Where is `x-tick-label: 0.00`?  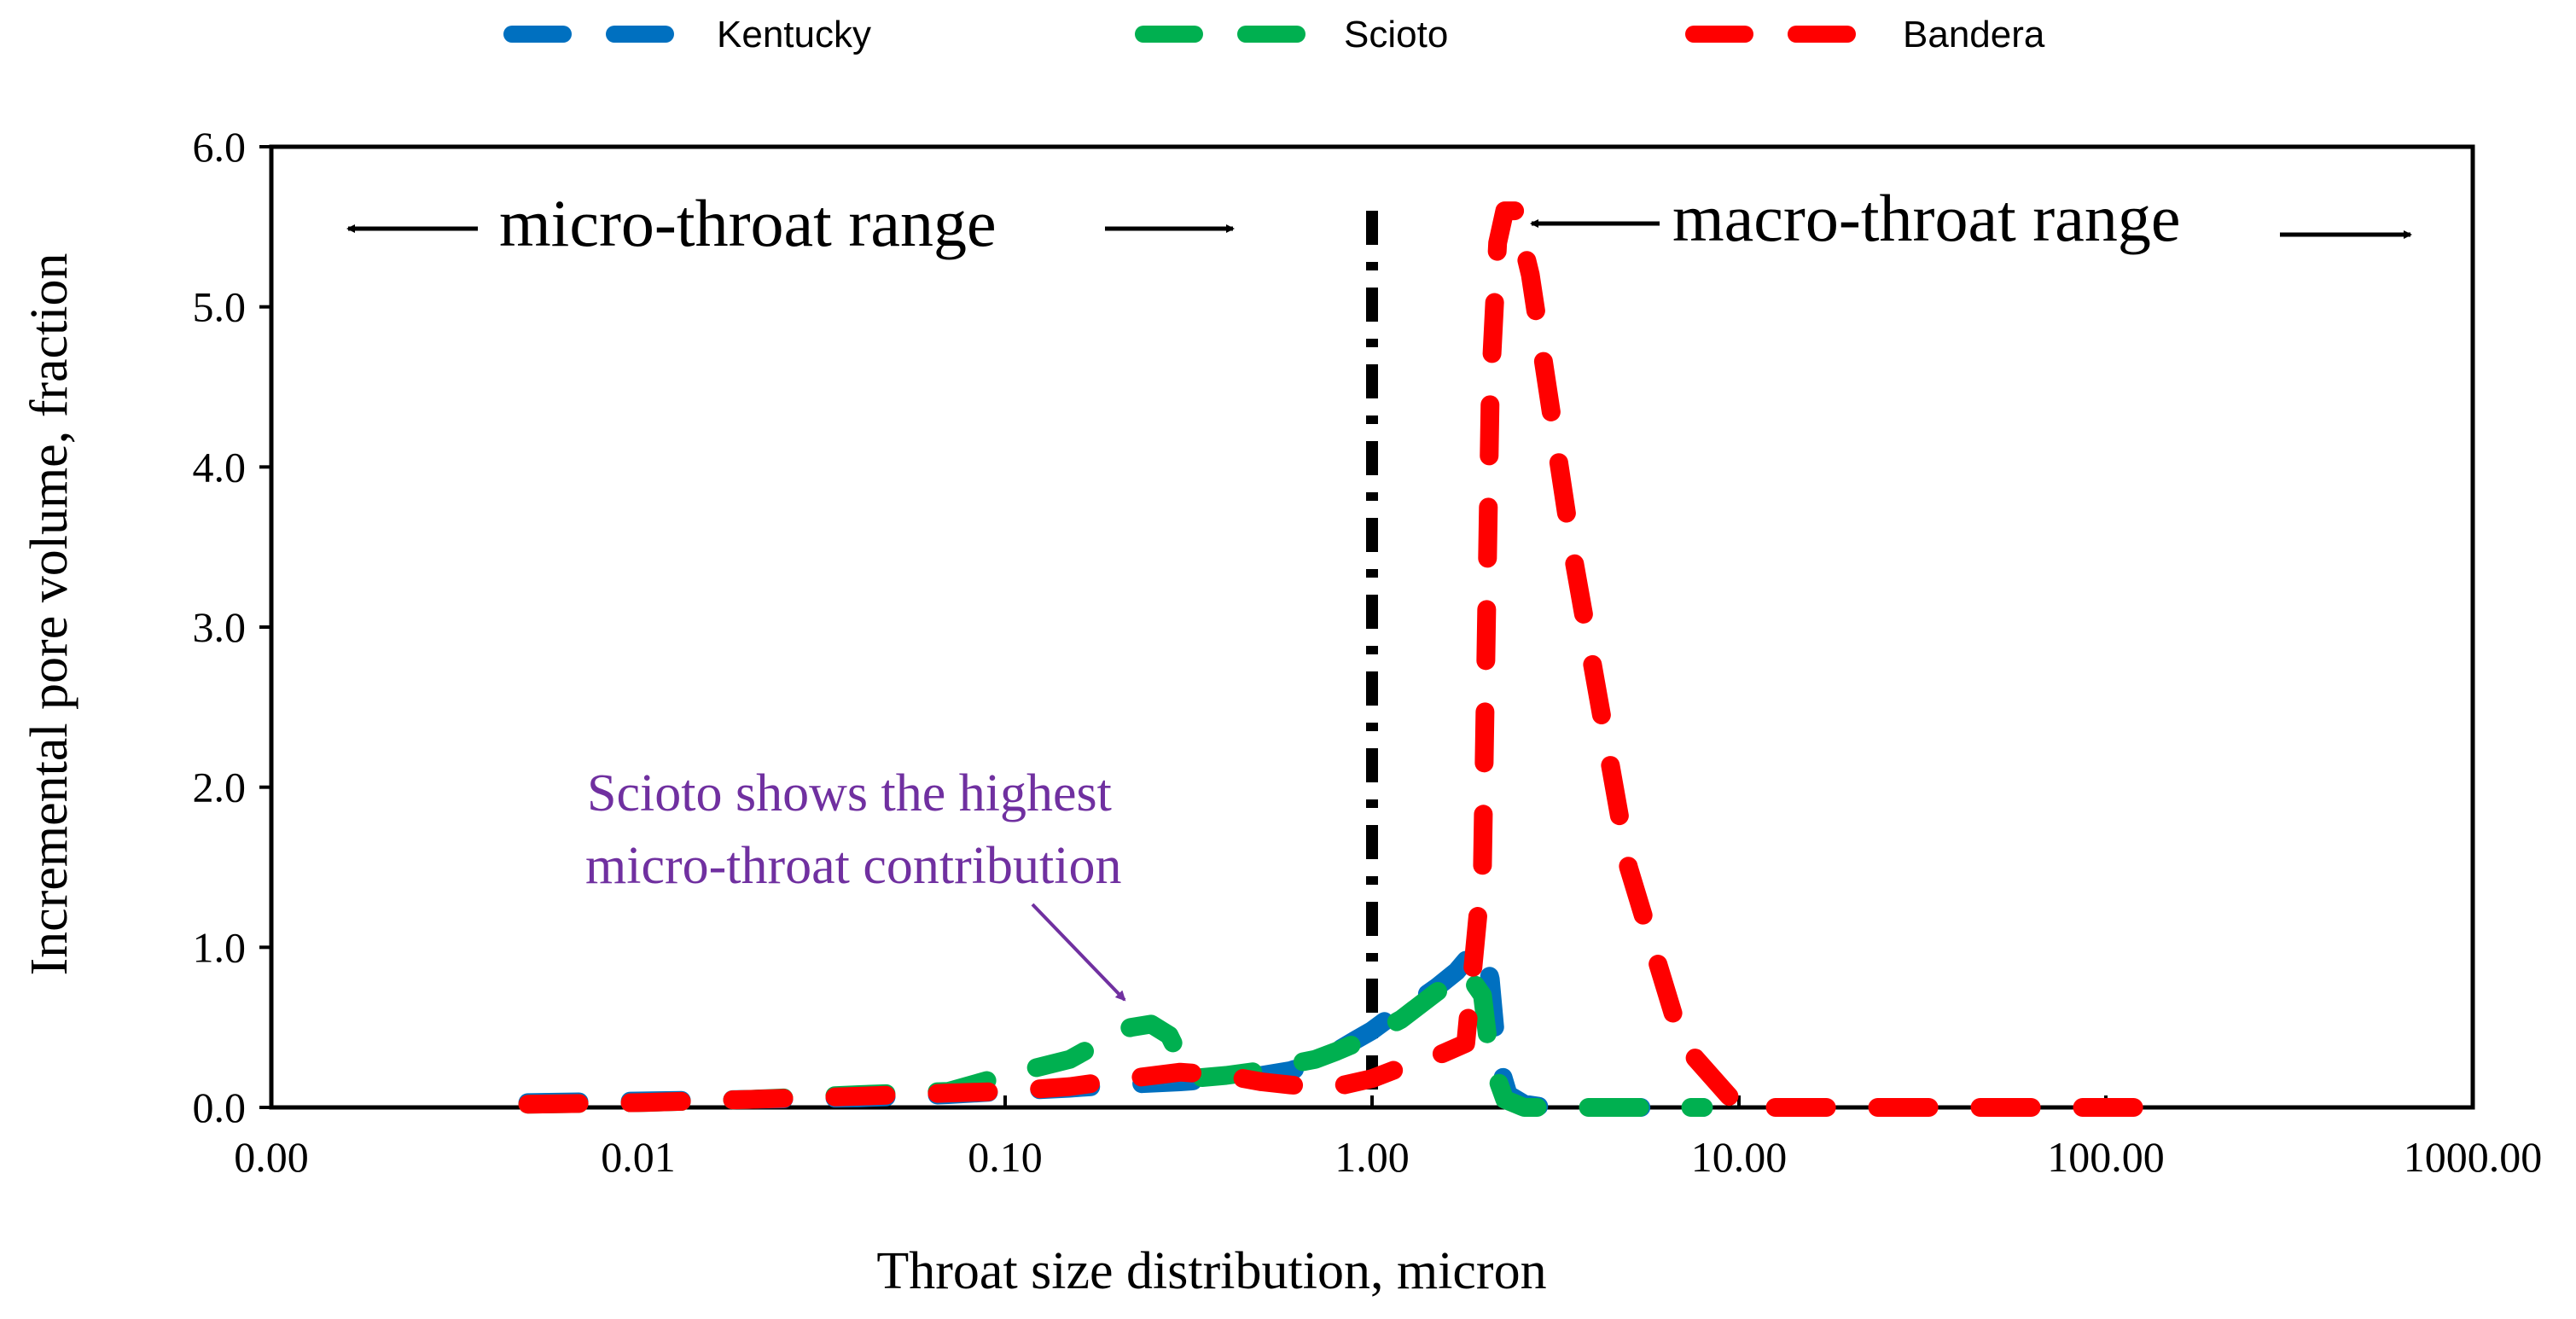
x-tick-label: 0.00 is located at coordinates (271, 1157).